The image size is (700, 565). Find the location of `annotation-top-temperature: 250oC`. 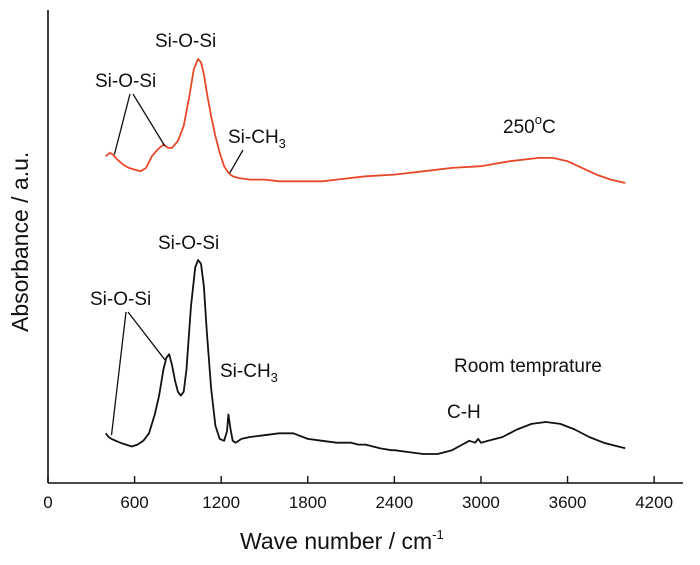

annotation-top-temperature: 250oC is located at coordinates (529, 125).